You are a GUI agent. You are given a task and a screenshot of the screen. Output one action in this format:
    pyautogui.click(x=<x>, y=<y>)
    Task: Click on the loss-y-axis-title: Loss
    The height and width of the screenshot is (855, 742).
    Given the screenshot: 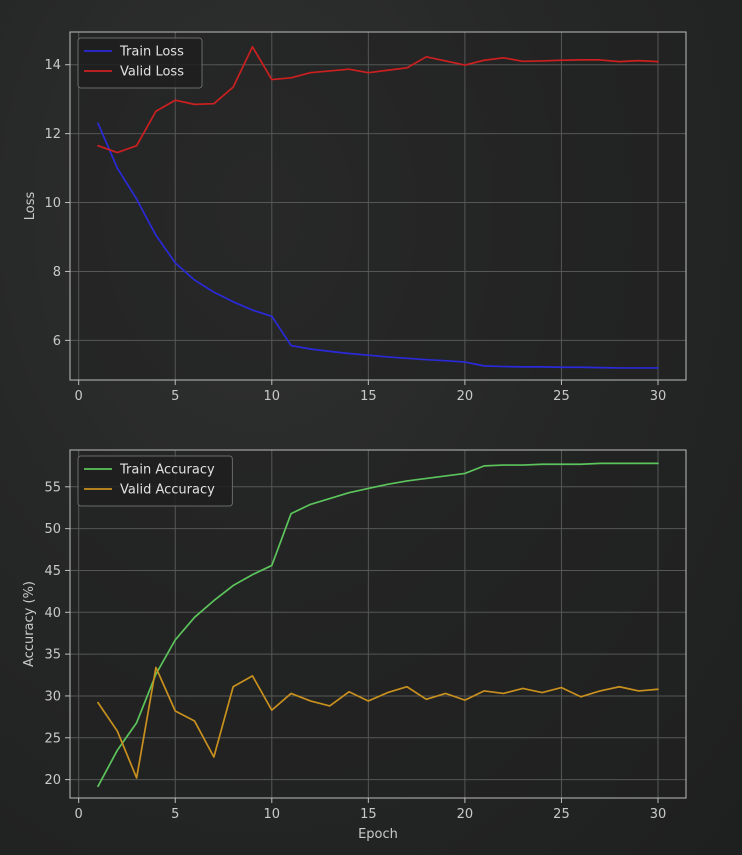 What is the action you would take?
    pyautogui.click(x=30, y=206)
    